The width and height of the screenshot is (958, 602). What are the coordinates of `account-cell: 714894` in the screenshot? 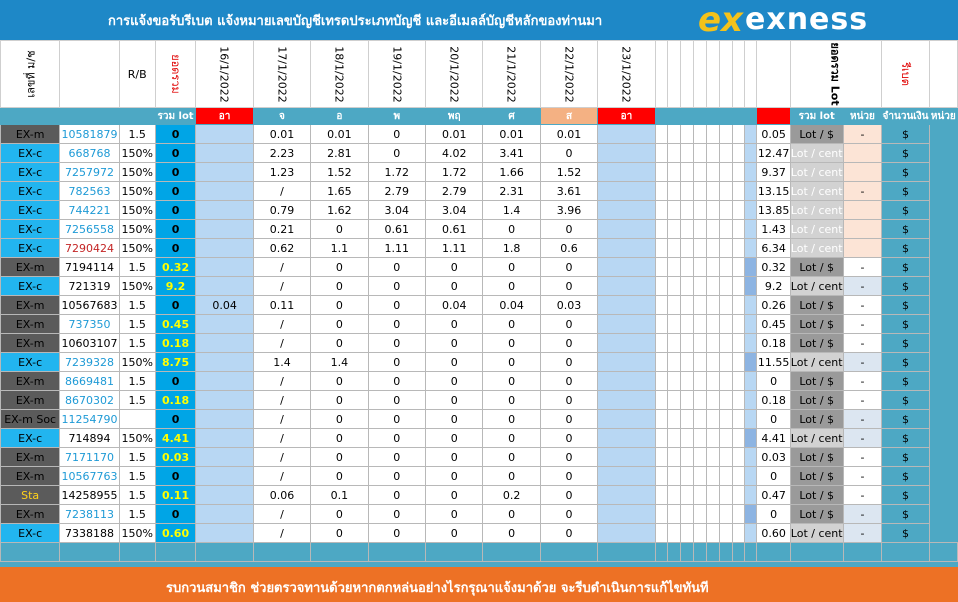 It's located at (89, 438).